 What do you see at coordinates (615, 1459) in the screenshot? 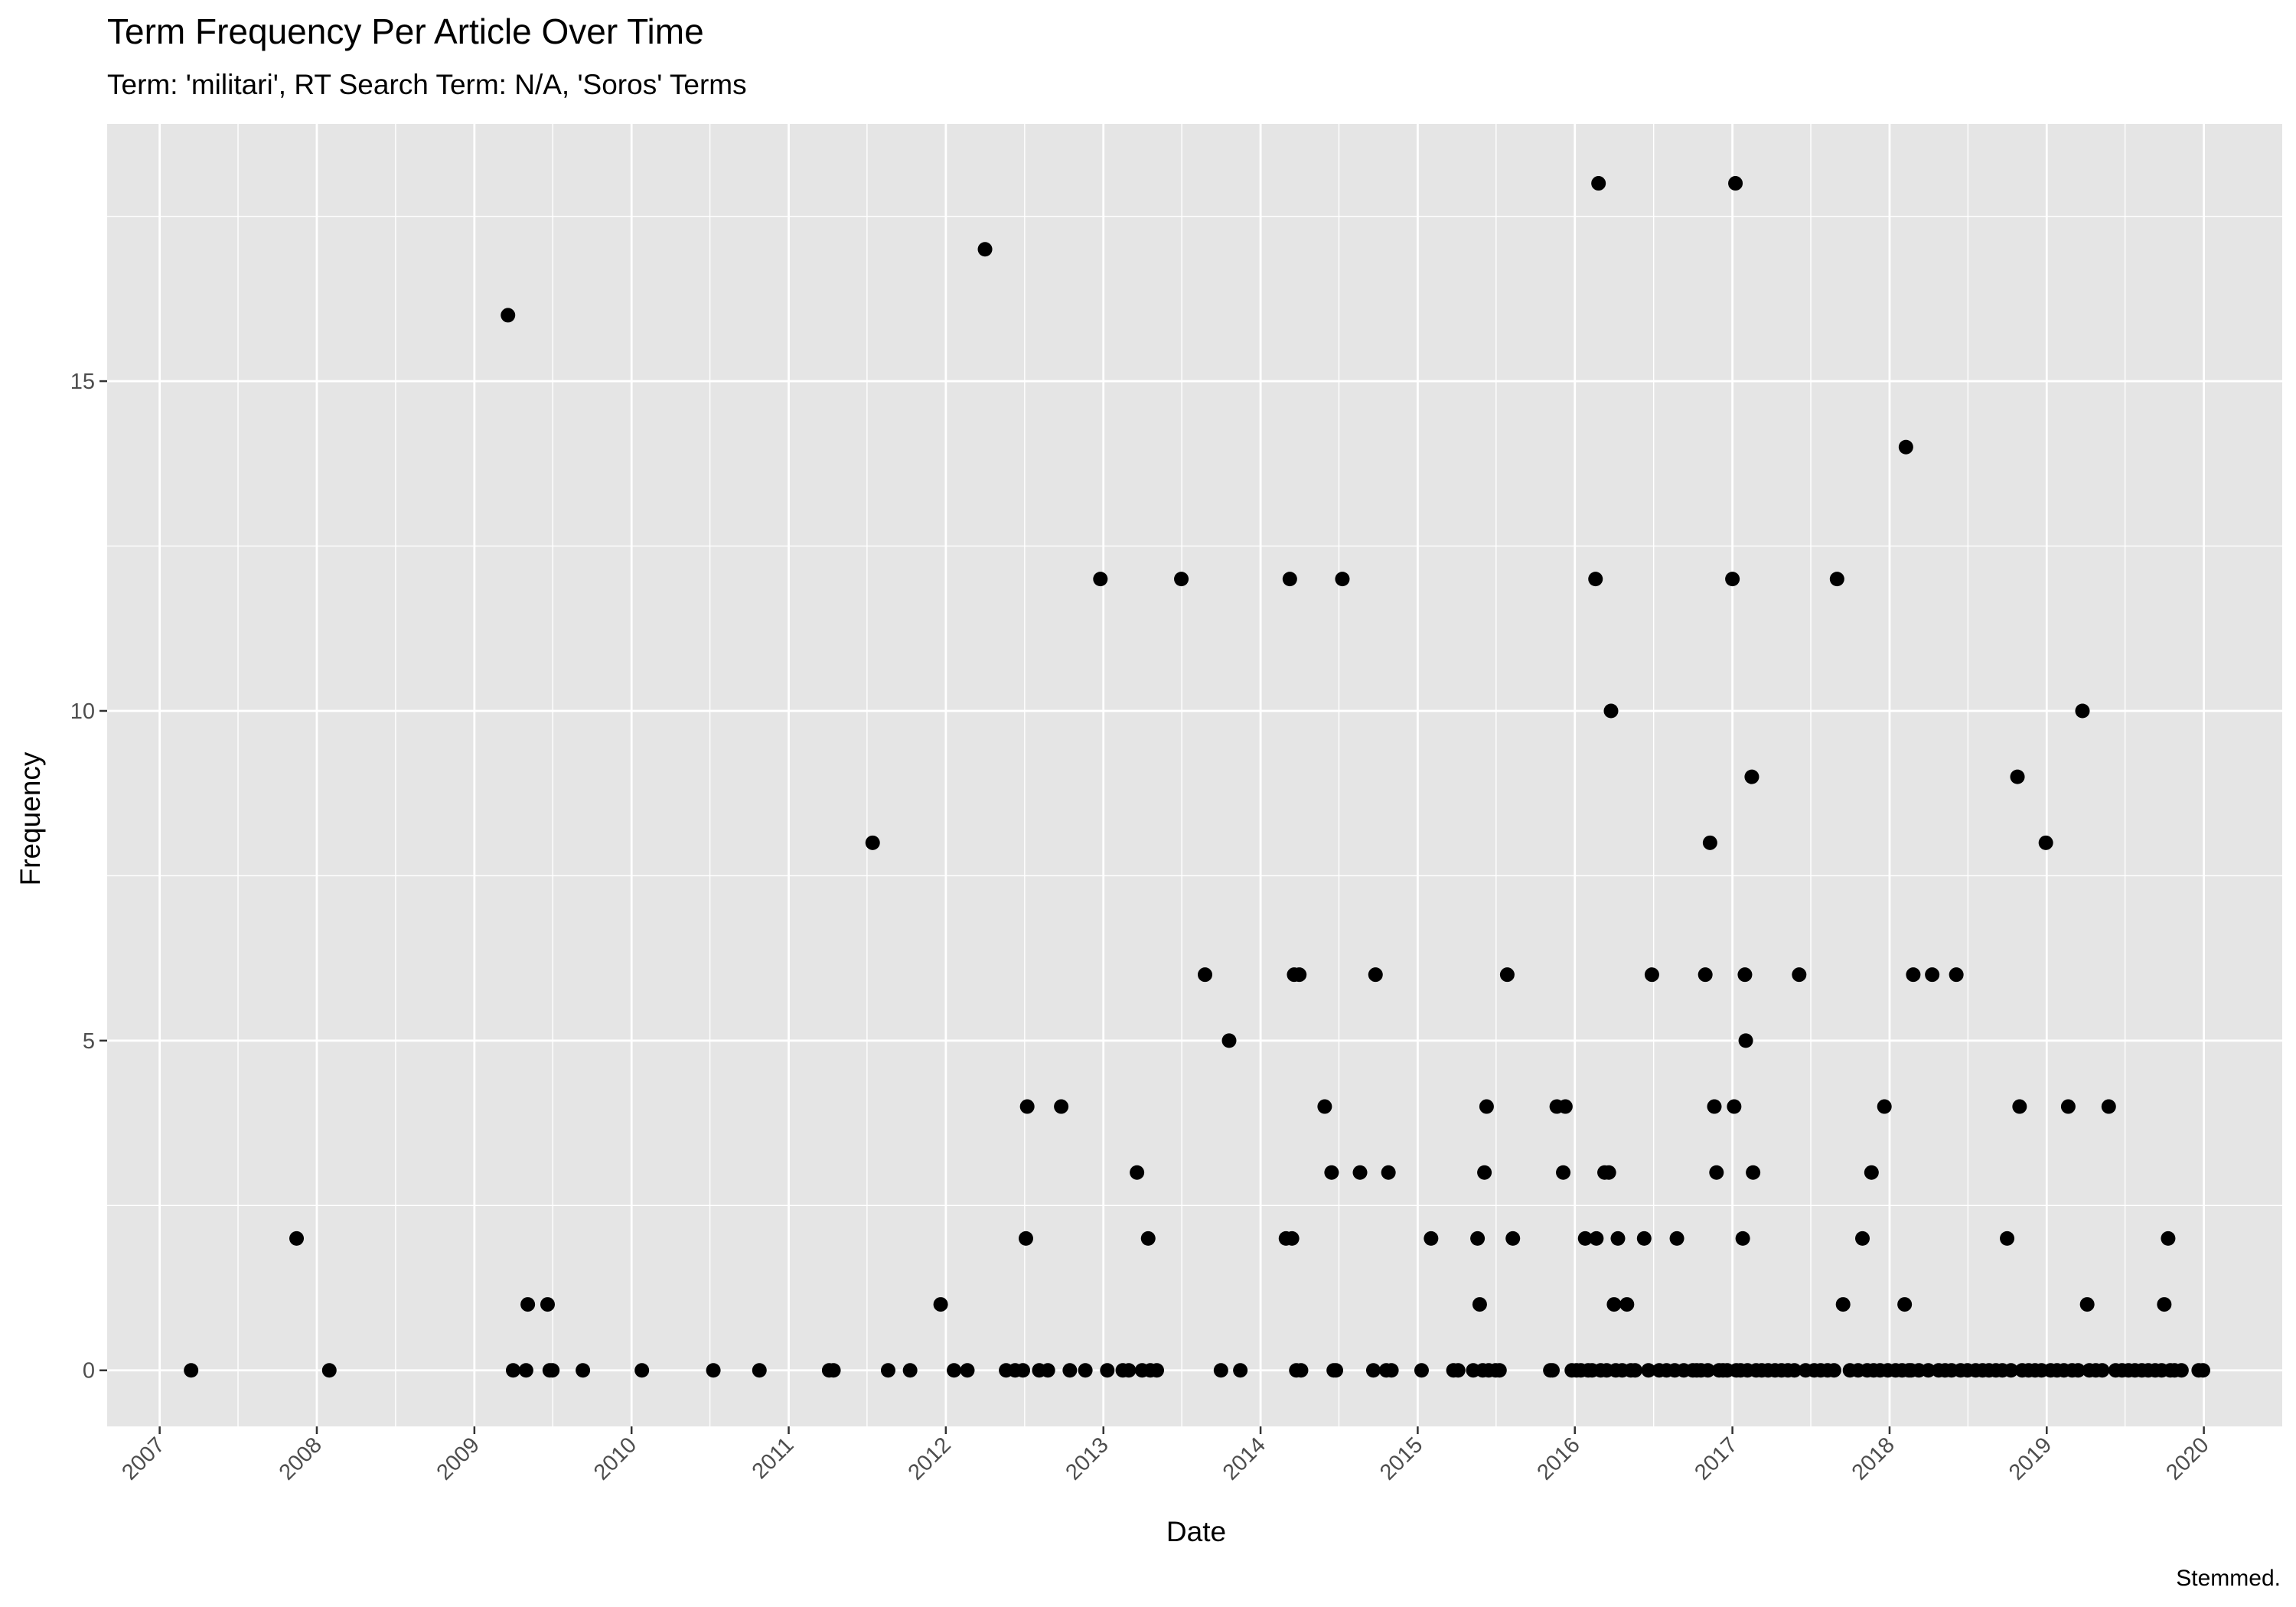
I see `x-tick-label: 2010` at bounding box center [615, 1459].